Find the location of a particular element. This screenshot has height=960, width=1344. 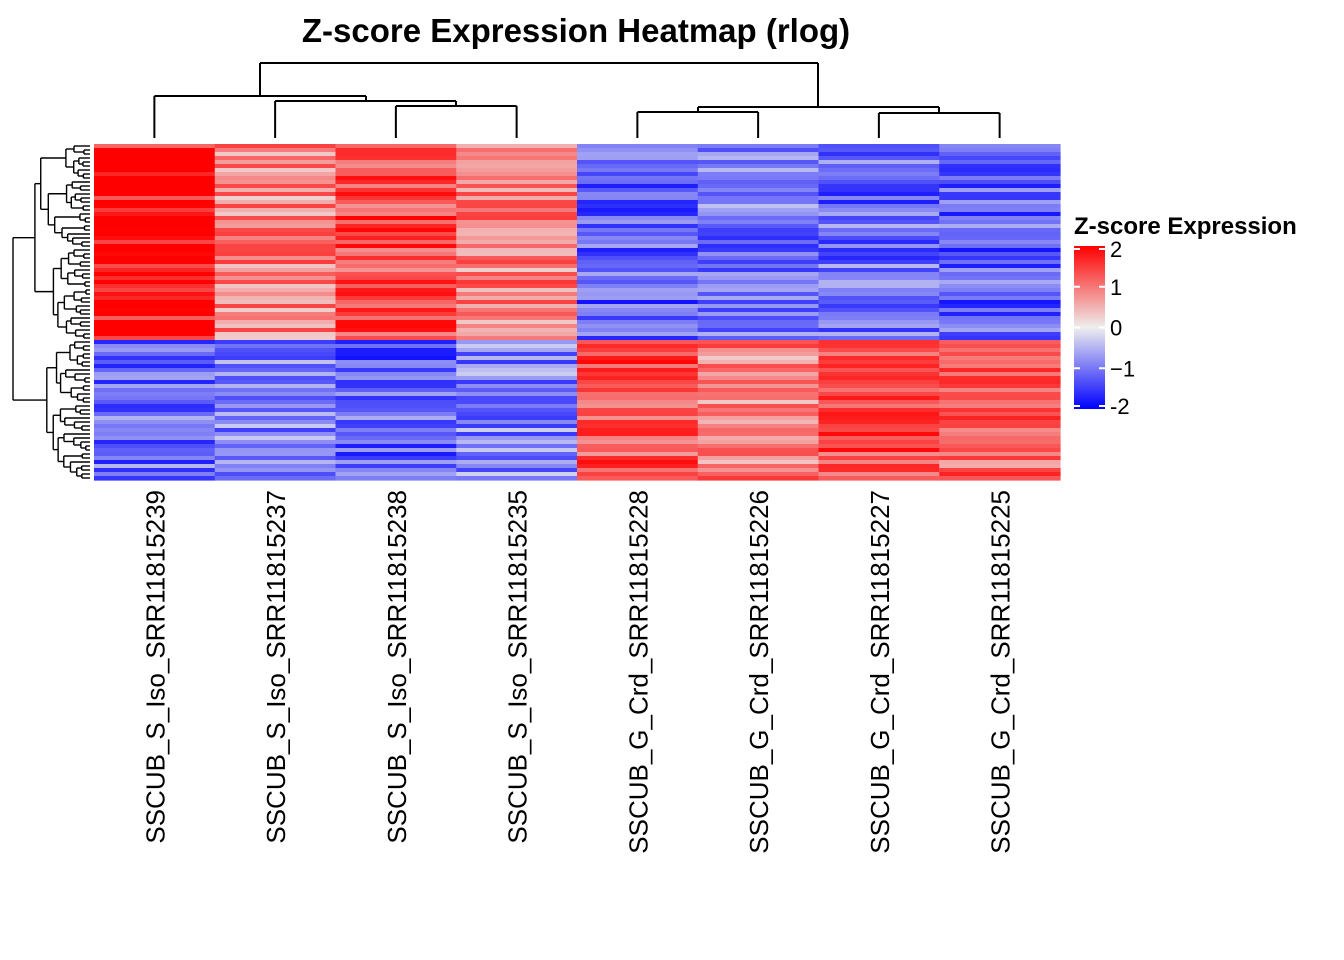

column-dendrogram is located at coordinates (577, 100).